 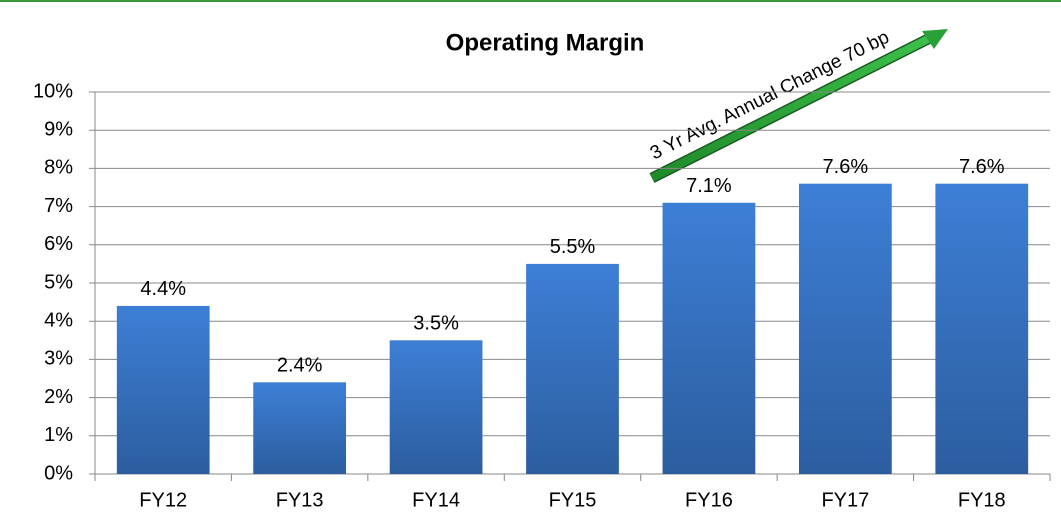 I want to click on y-tick-label: 7%, so click(x=58, y=206).